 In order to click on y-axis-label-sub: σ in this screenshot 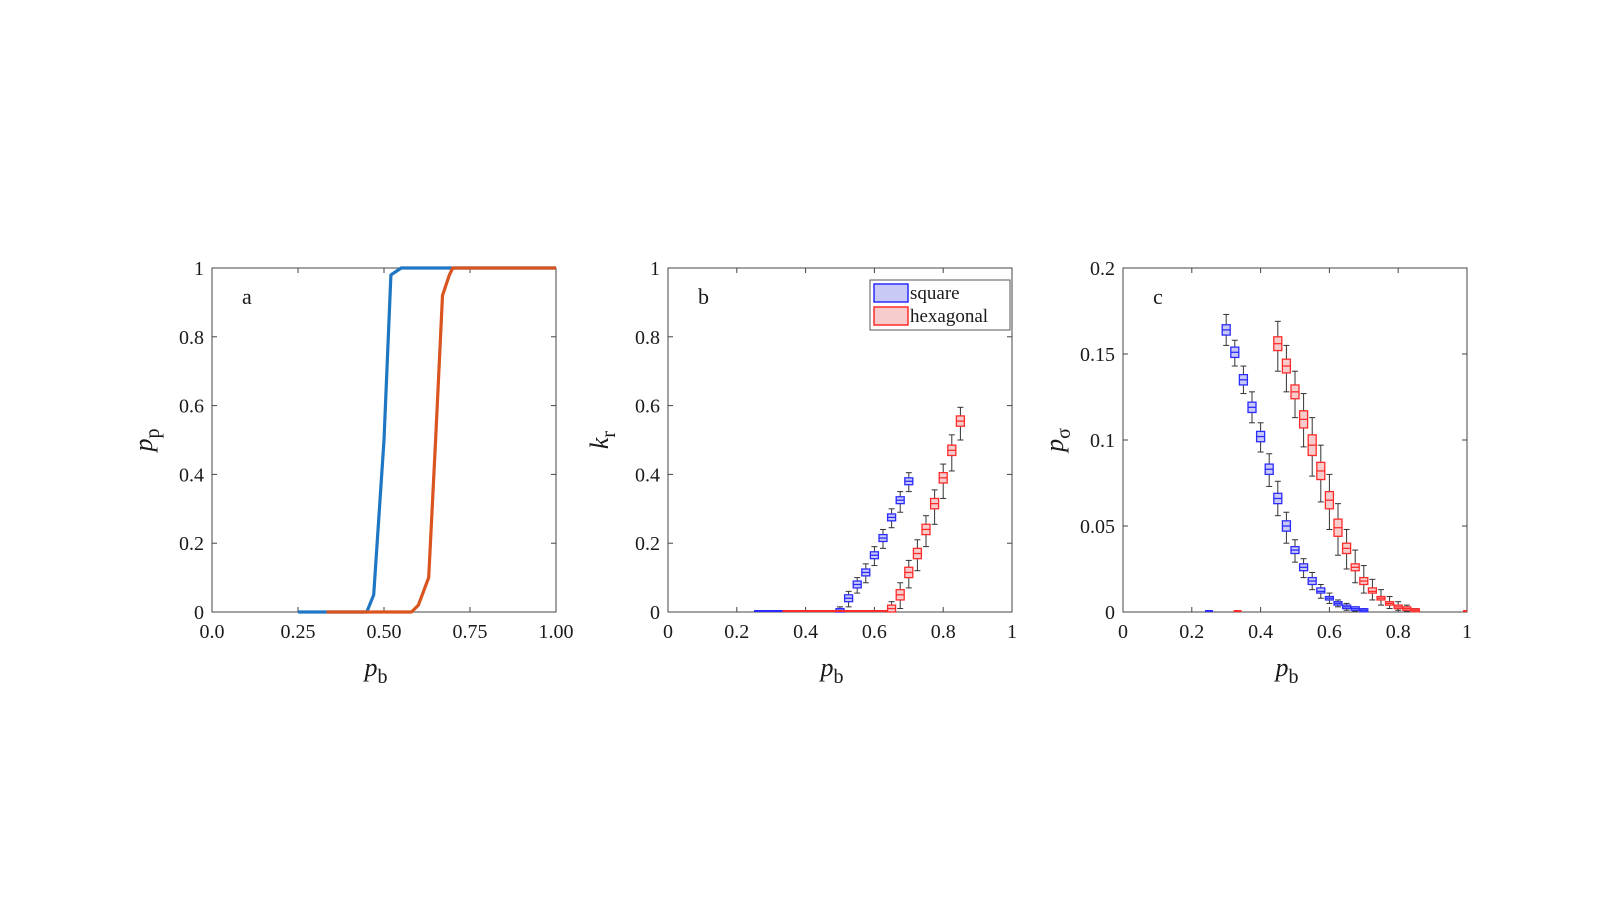, I will do `click(1064, 433)`.